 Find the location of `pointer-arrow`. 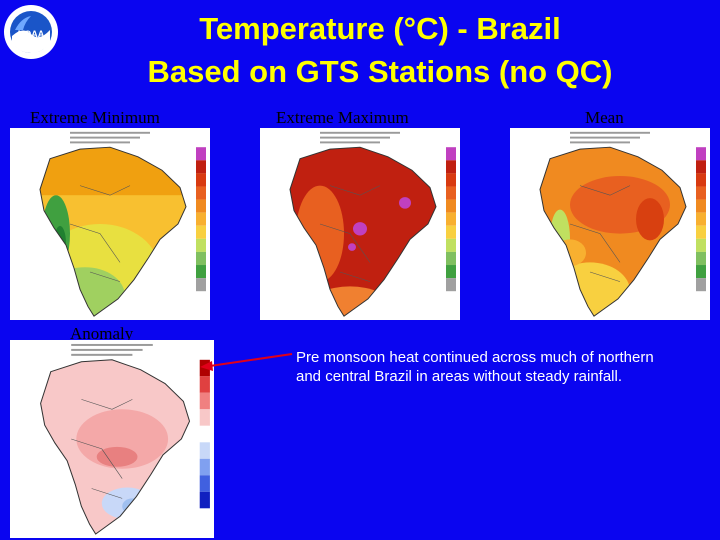

pointer-arrow is located at coordinates (246, 362).